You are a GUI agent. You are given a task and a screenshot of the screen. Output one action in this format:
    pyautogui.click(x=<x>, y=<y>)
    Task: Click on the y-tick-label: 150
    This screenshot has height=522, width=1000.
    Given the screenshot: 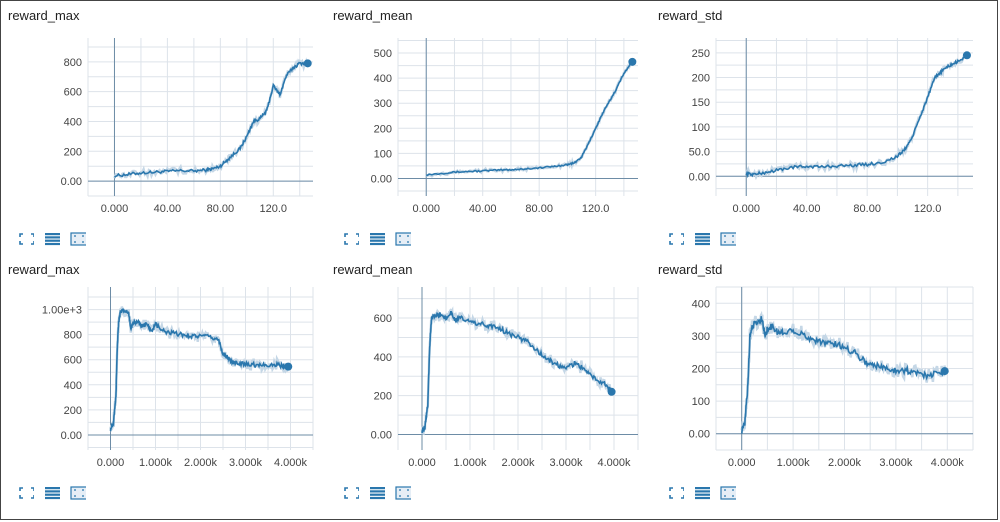 What is the action you would take?
    pyautogui.click(x=701, y=103)
    